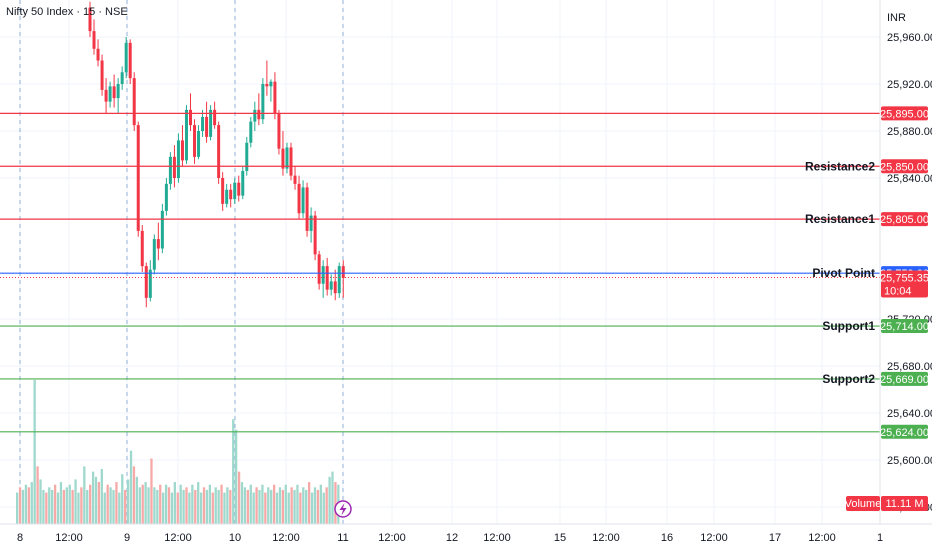 The image size is (932, 550). Describe the element at coordinates (904, 504) in the screenshot. I see `volume-value: 11.11 M` at that location.